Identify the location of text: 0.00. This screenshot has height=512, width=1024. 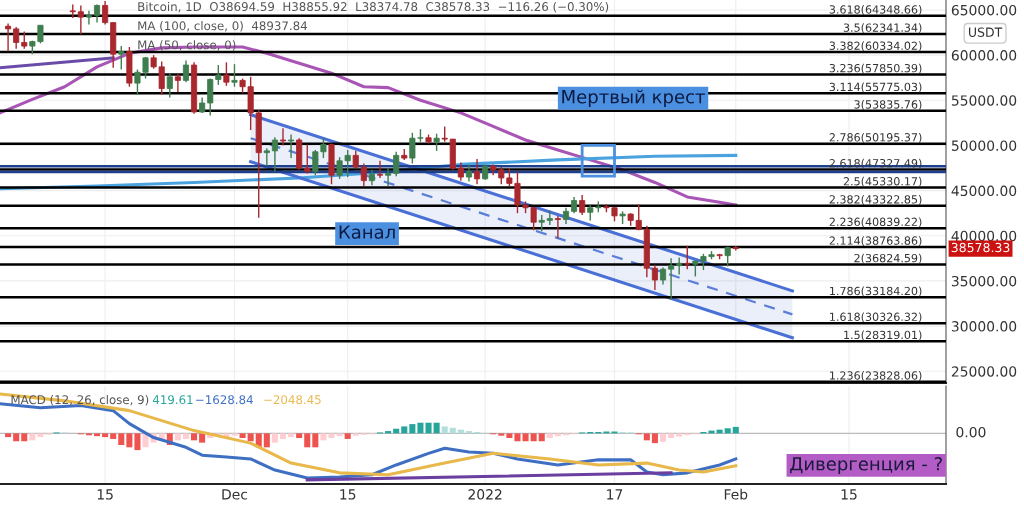
(971, 432).